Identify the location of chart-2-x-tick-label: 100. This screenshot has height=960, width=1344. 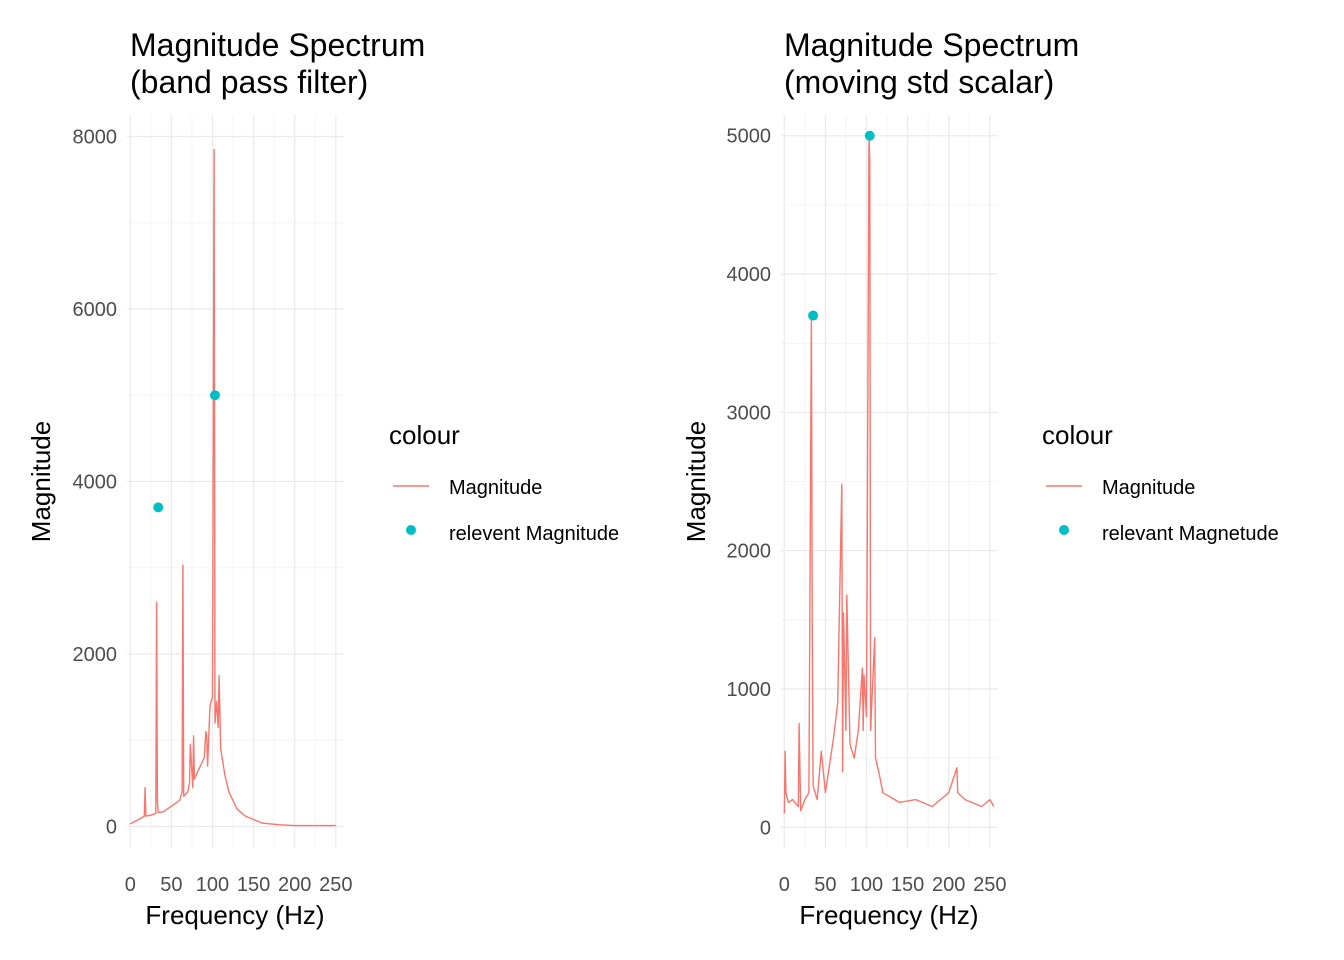
(866, 885).